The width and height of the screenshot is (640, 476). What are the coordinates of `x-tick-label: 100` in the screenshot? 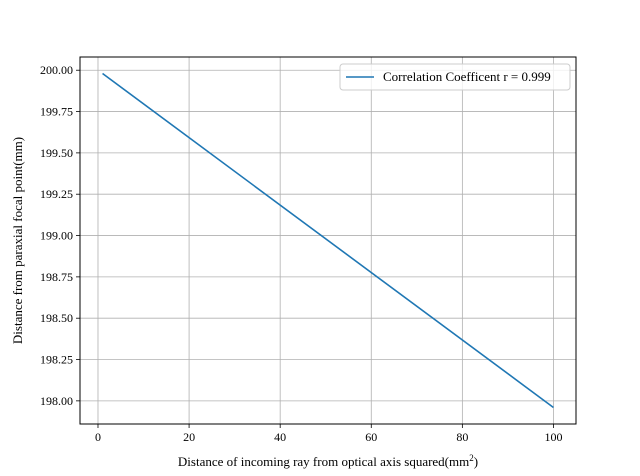 It's located at (553, 437).